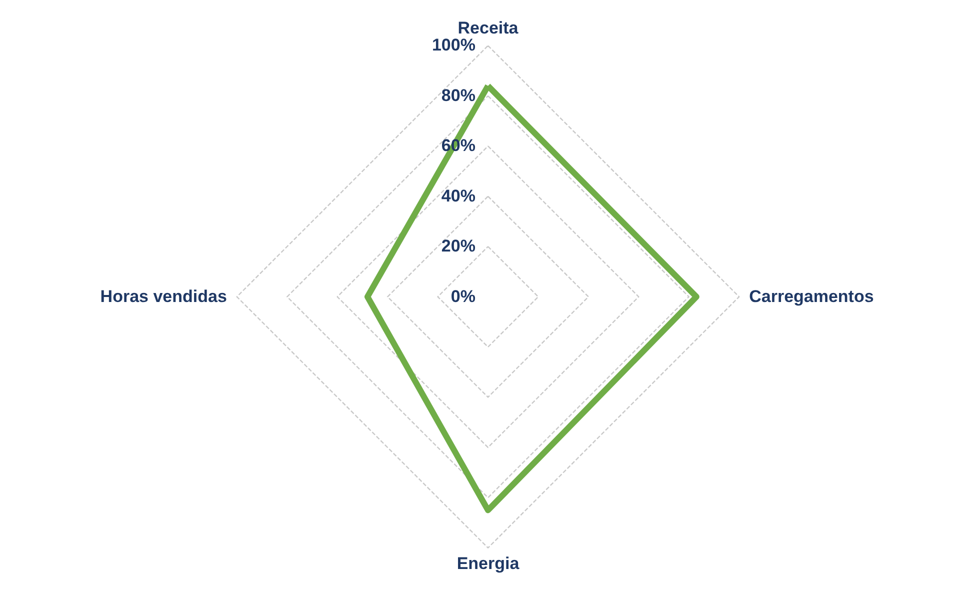  What do you see at coordinates (488, 563) in the screenshot?
I see `spoke-label: Energia` at bounding box center [488, 563].